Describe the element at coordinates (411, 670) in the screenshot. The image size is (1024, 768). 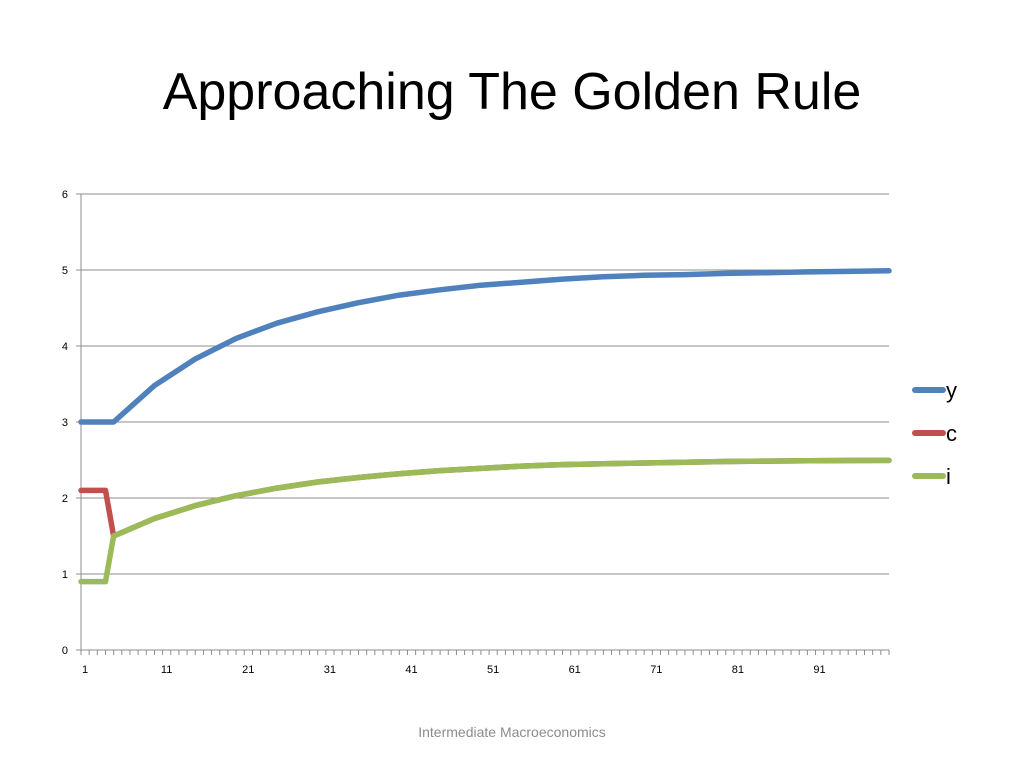
I see `x-tick-label-4: 41` at that location.